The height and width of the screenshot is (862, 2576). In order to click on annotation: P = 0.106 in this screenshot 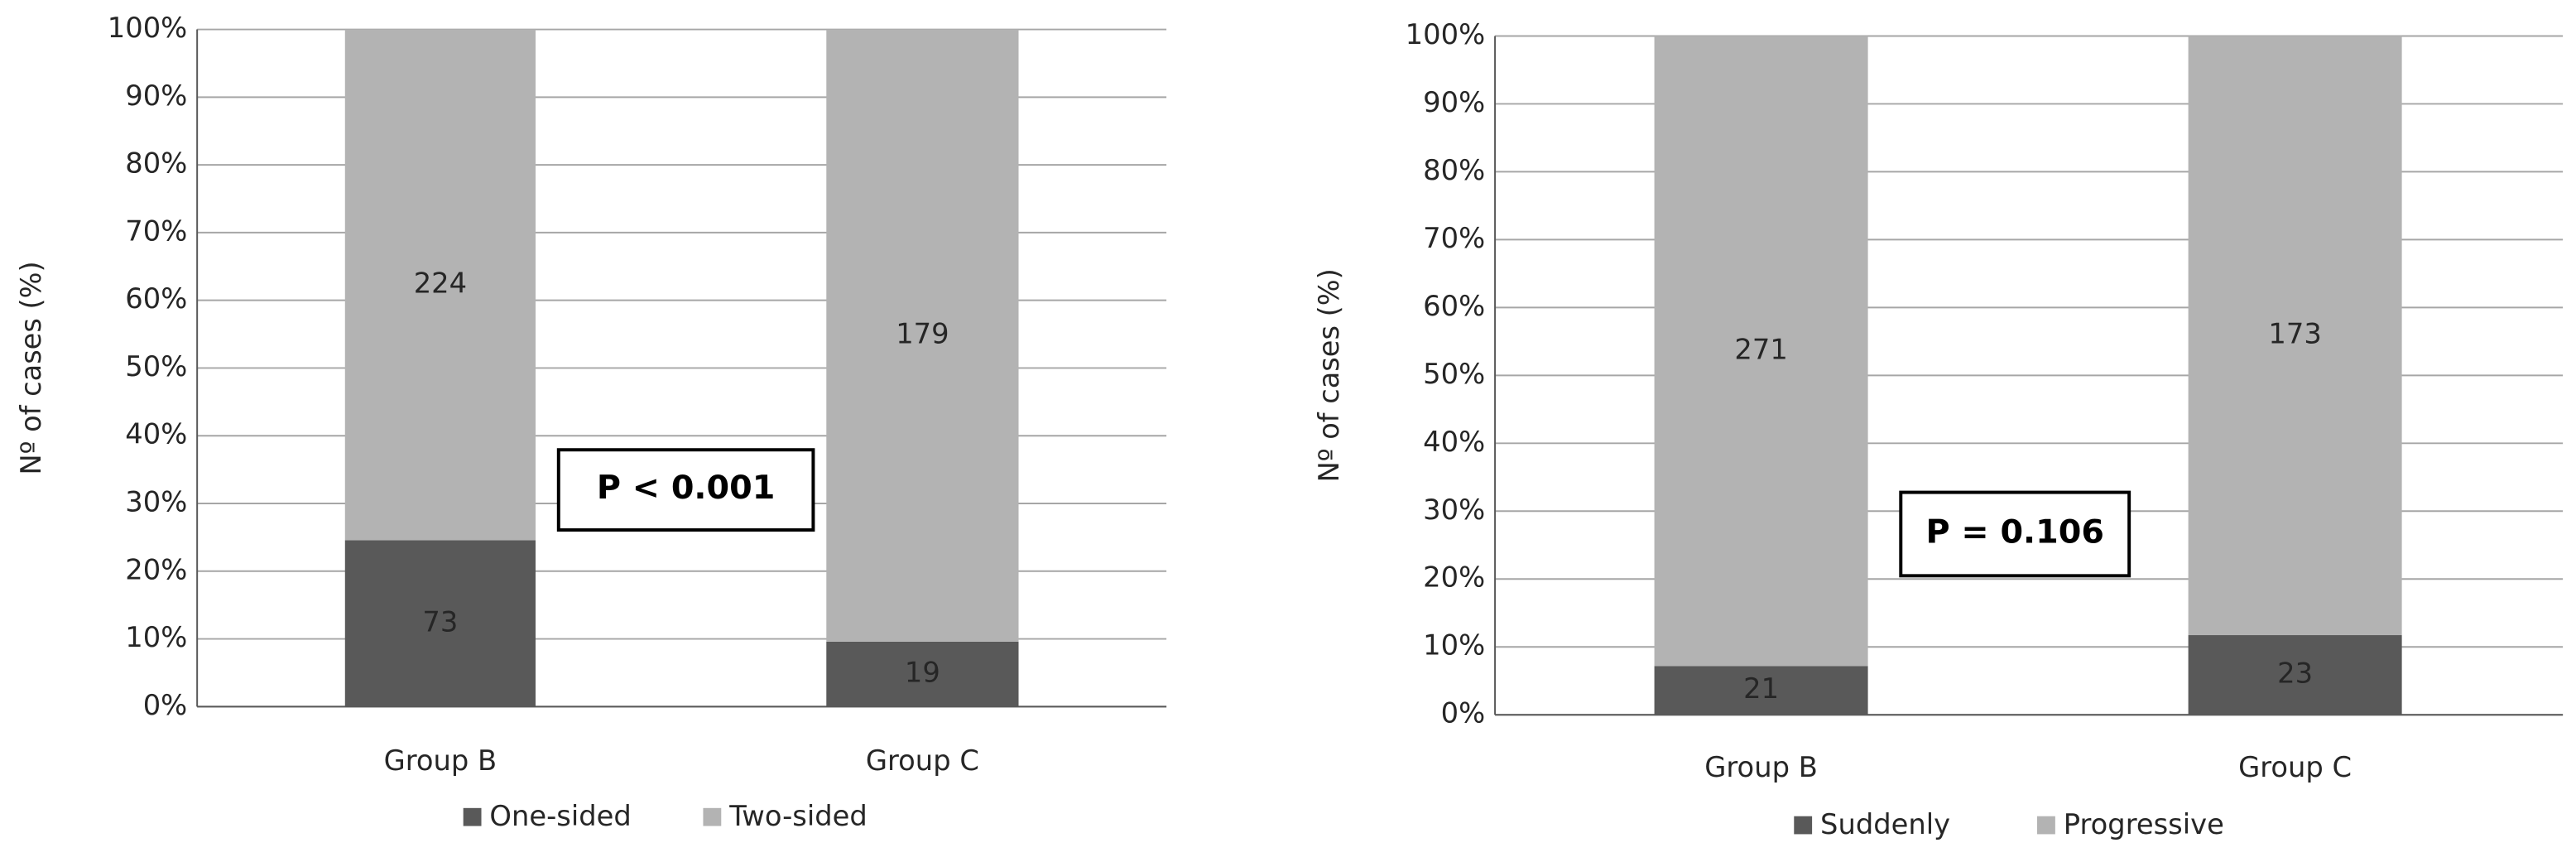, I will do `click(2014, 532)`.